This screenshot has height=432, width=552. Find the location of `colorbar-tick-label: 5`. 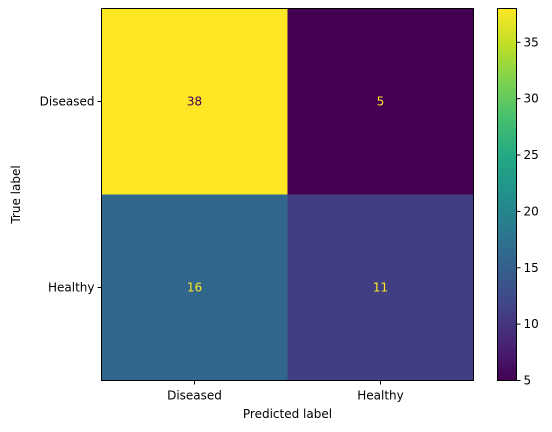

colorbar-tick-label: 5 is located at coordinates (528, 381).